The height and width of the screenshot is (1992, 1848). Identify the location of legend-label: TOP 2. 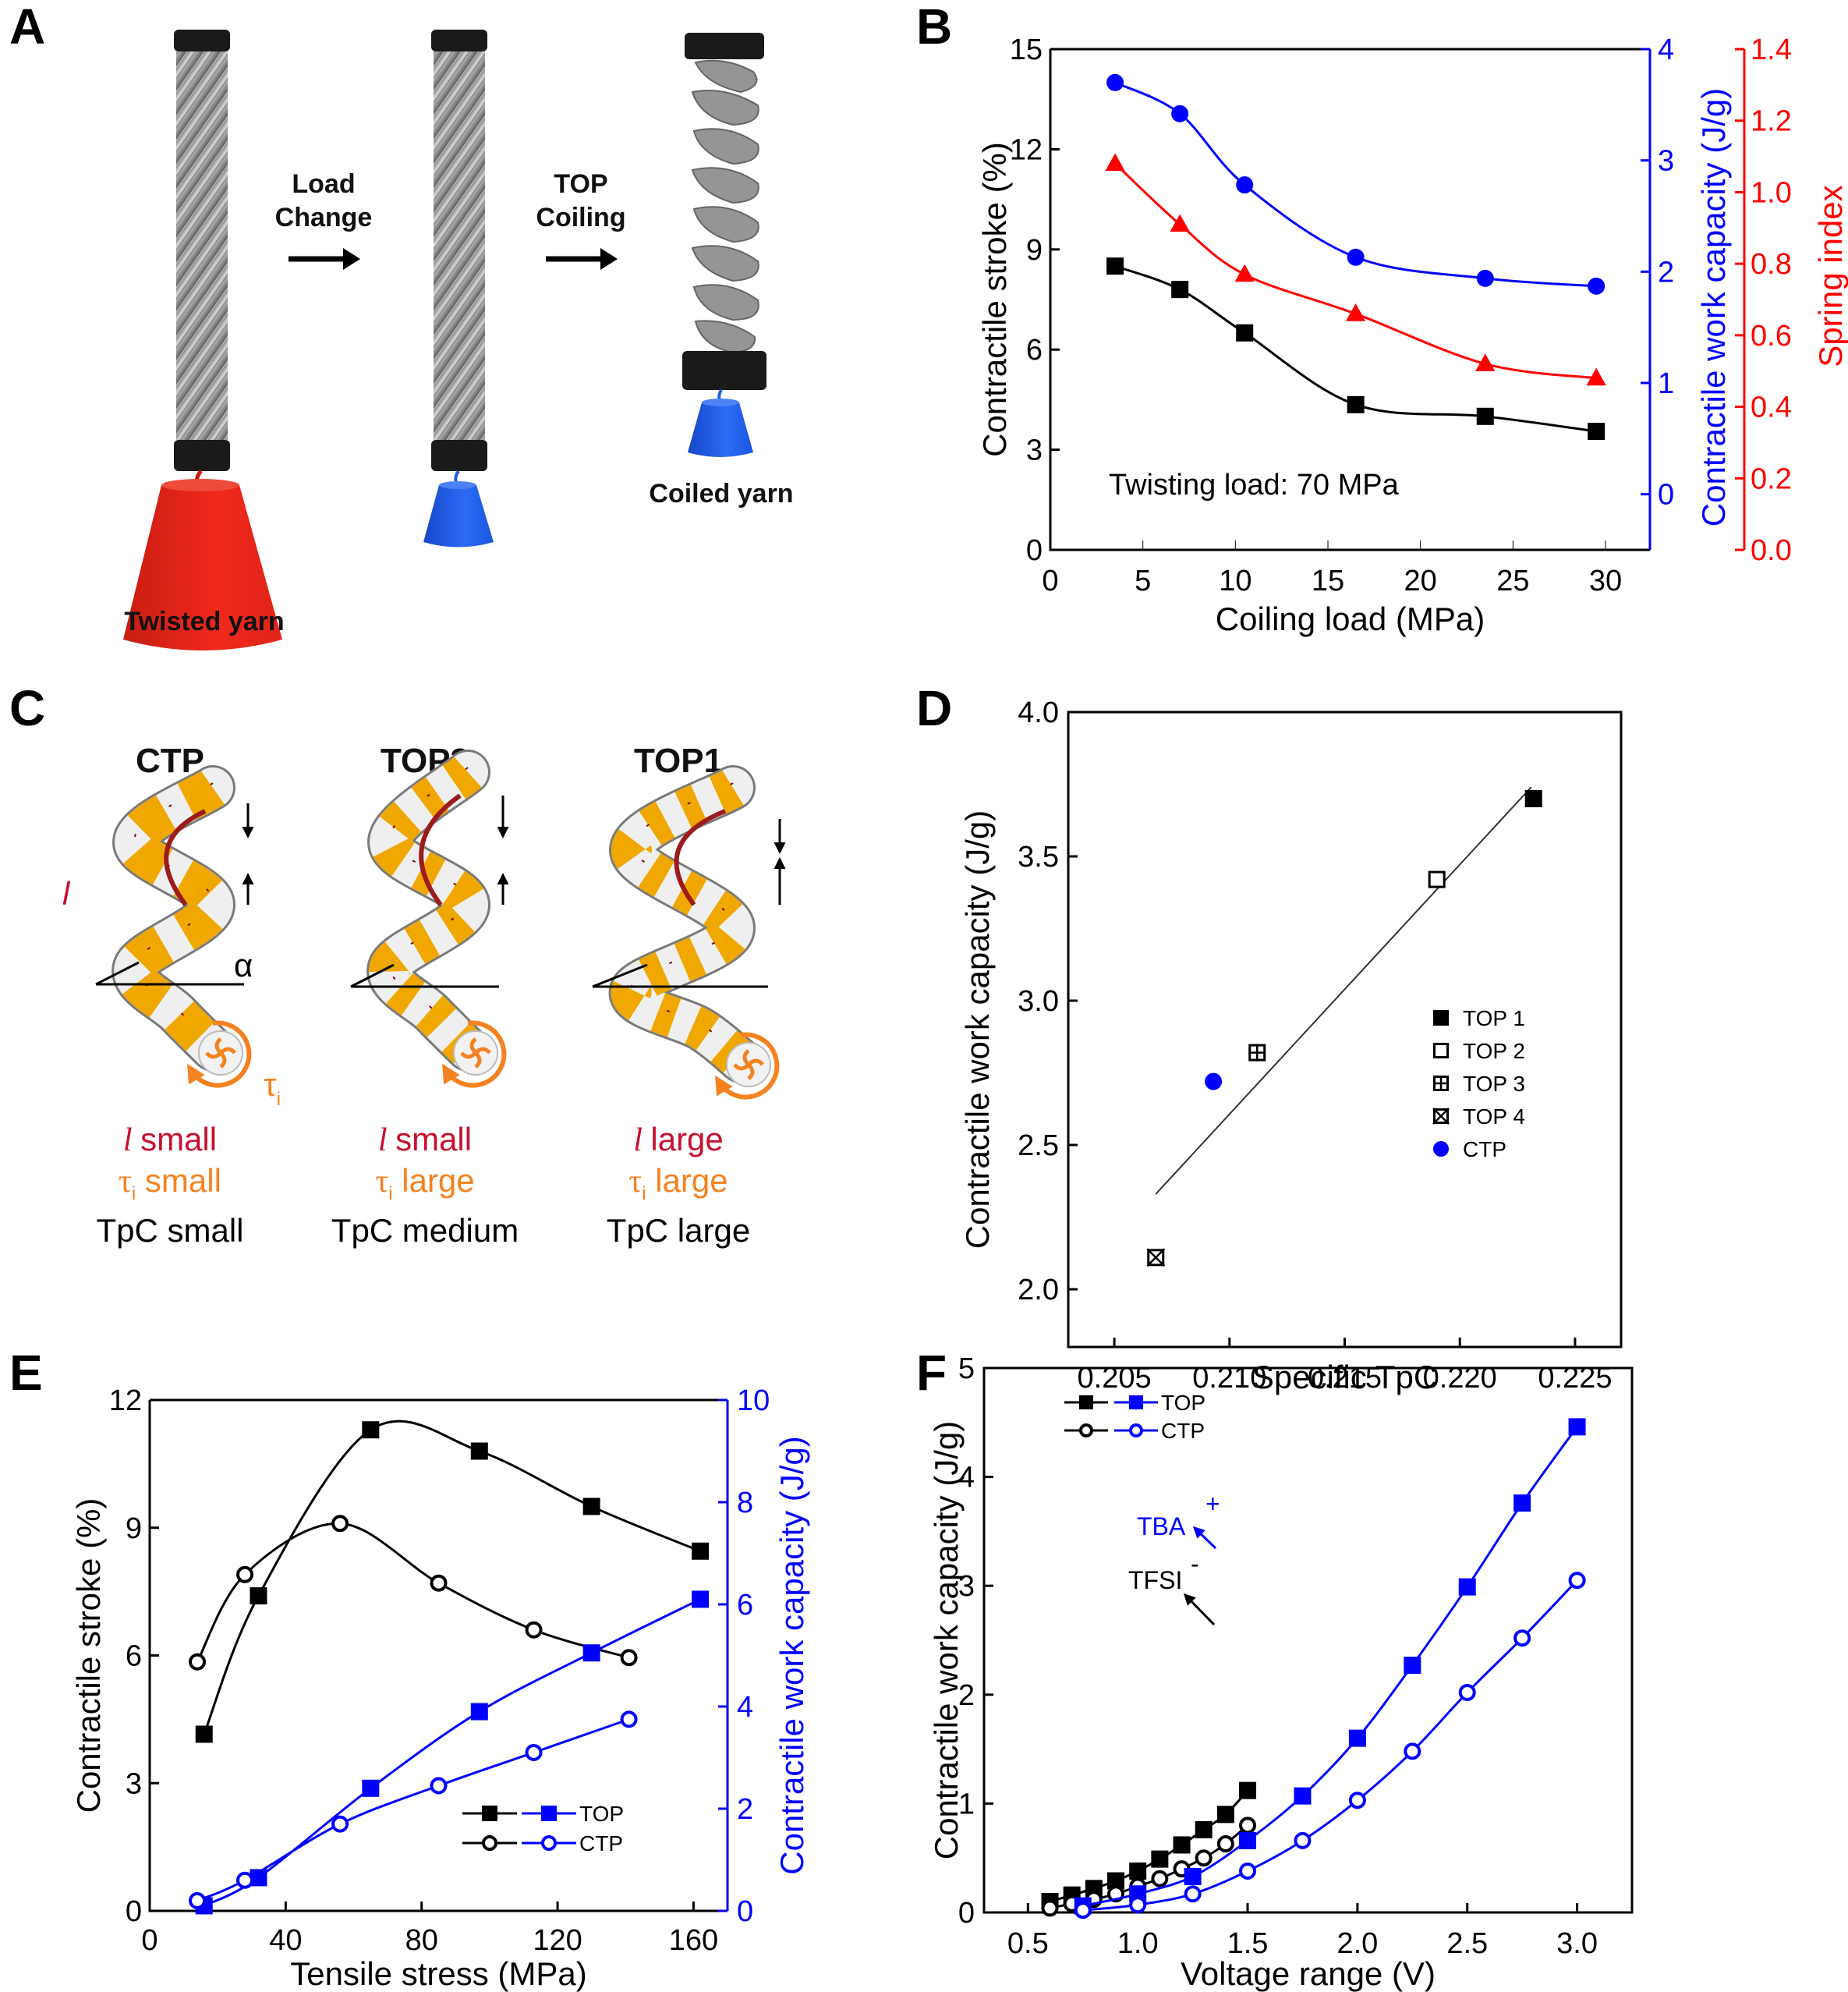
(1494, 1051).